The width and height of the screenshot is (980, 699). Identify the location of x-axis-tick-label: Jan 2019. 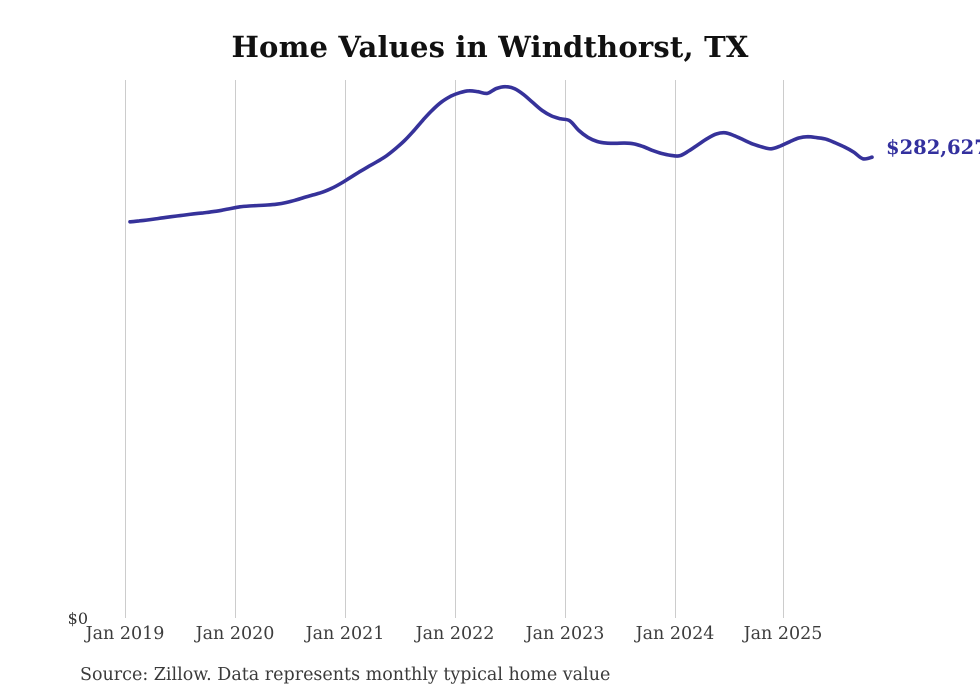
(125, 634).